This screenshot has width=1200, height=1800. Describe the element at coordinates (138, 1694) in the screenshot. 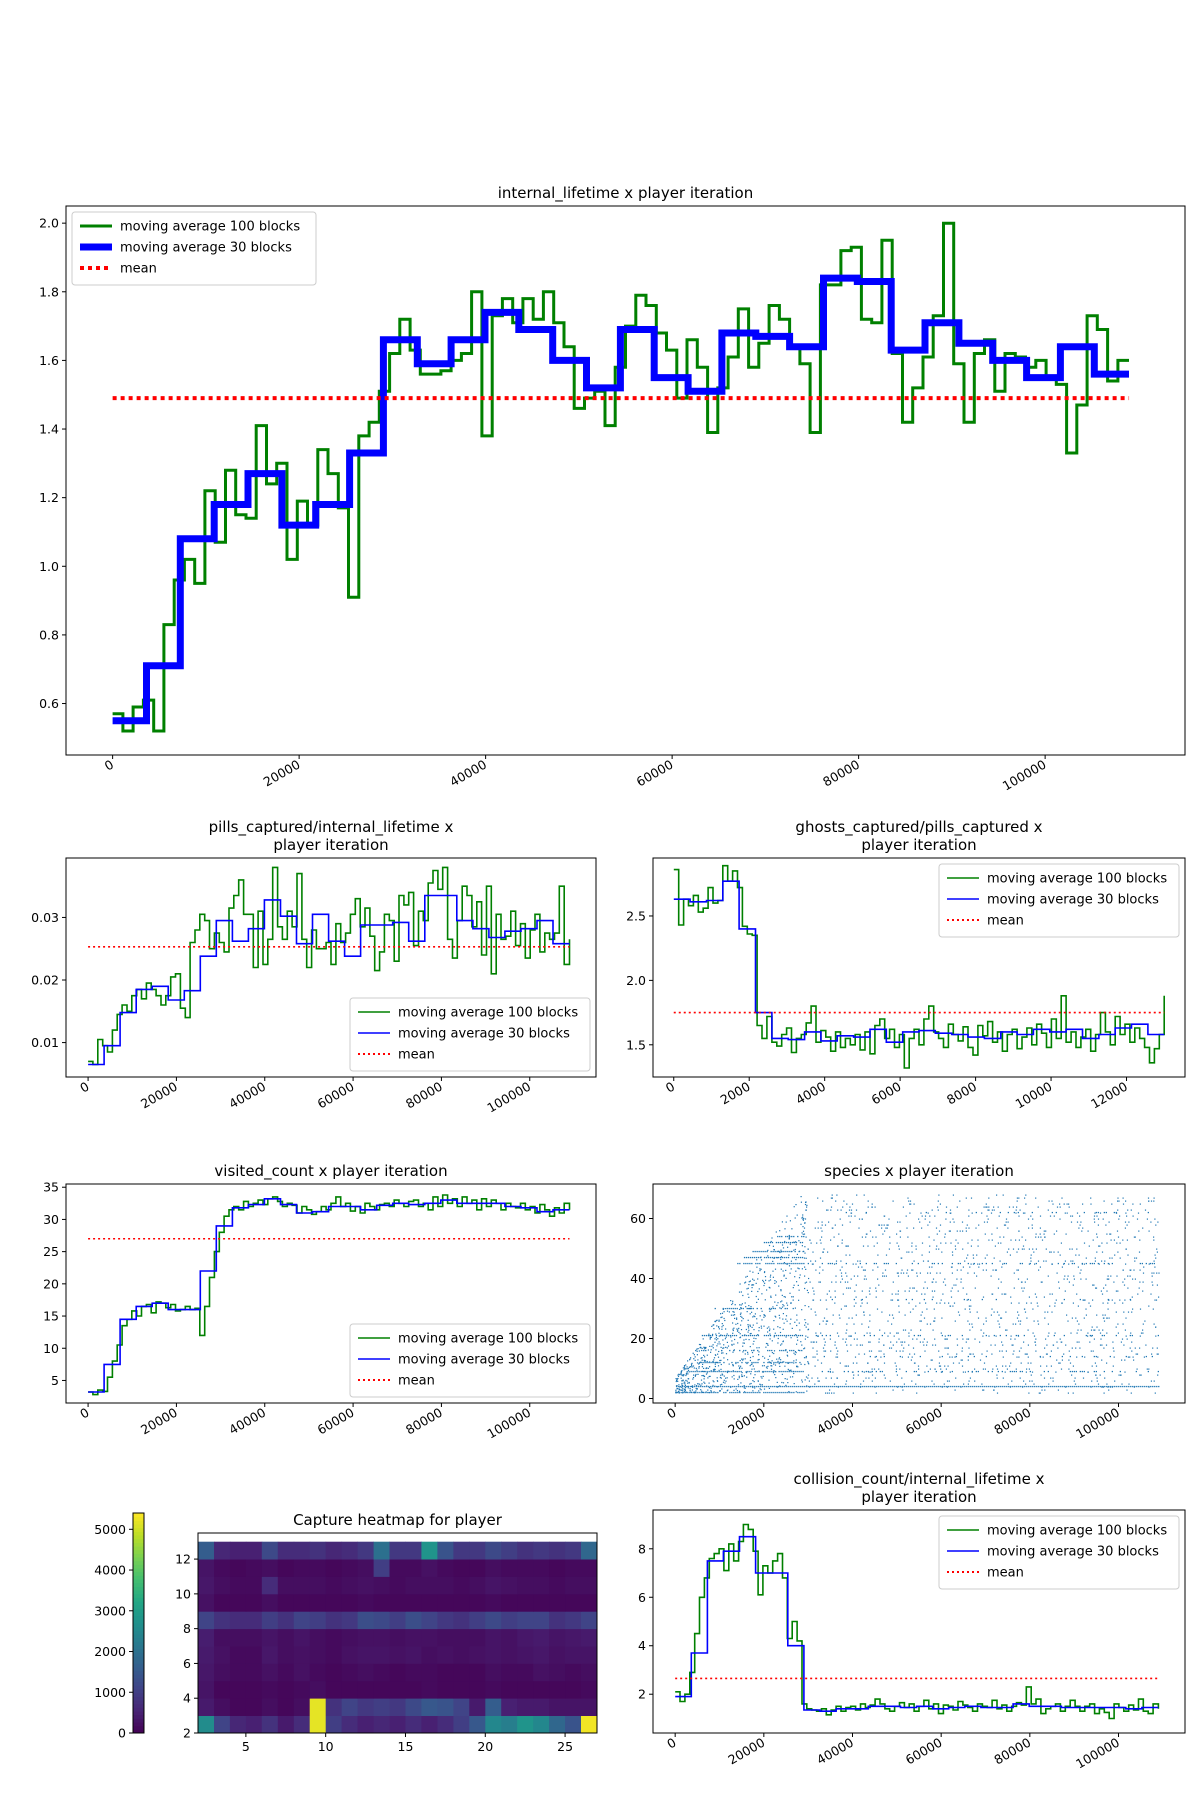

I see `colorbar-segment` at that location.